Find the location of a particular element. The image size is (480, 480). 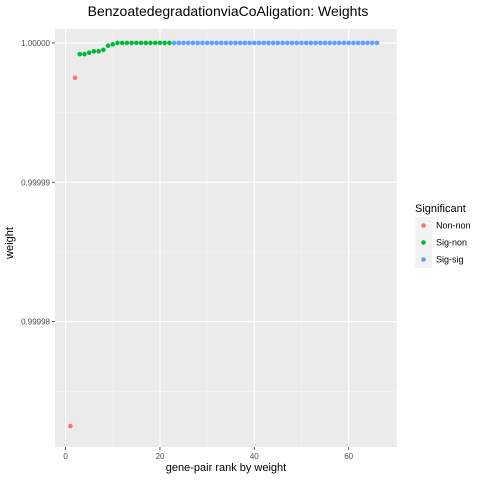

legend-item-sig-sig: Sig-sig is located at coordinates (439, 259).